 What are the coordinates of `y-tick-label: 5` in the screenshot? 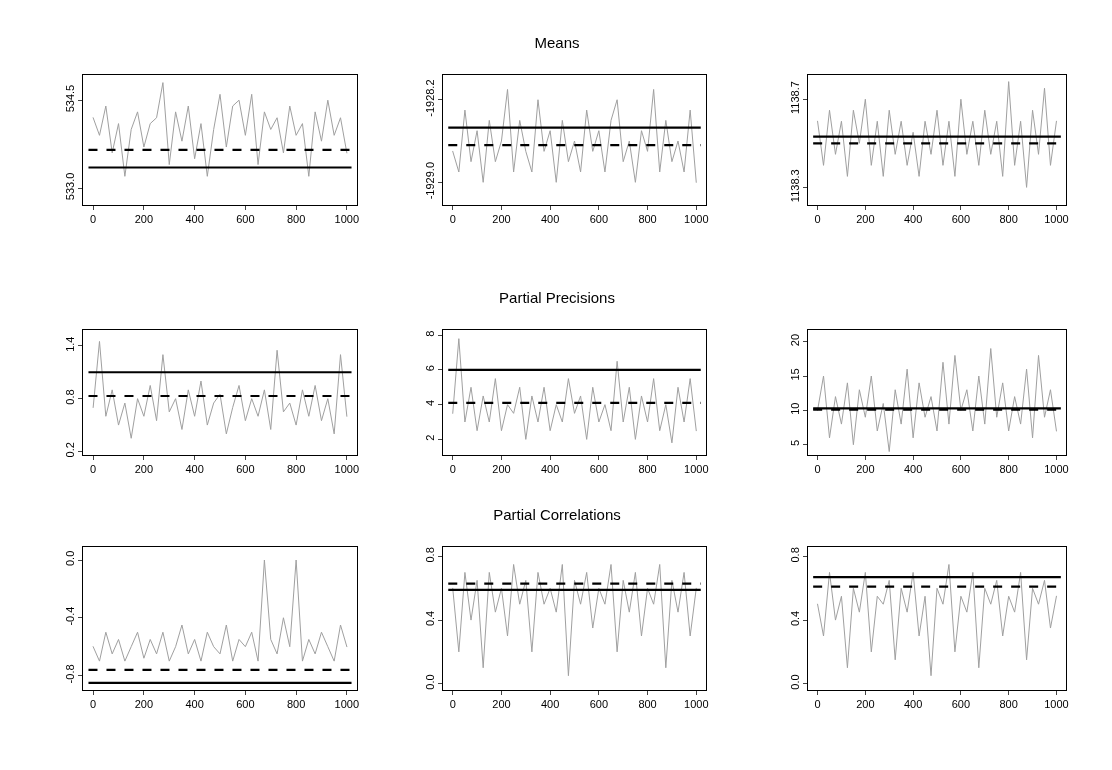 It's located at (794, 443).